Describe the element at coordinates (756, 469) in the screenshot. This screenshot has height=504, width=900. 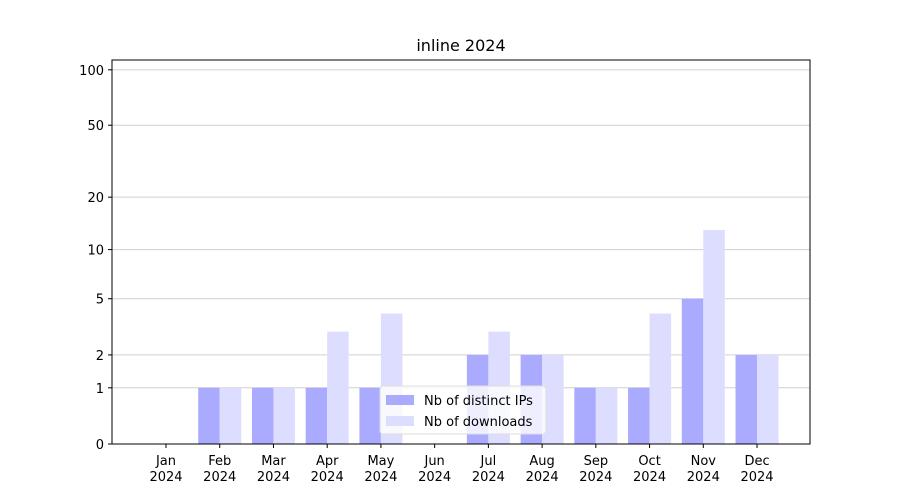
I see `x-tick-label: Dec 2024` at that location.